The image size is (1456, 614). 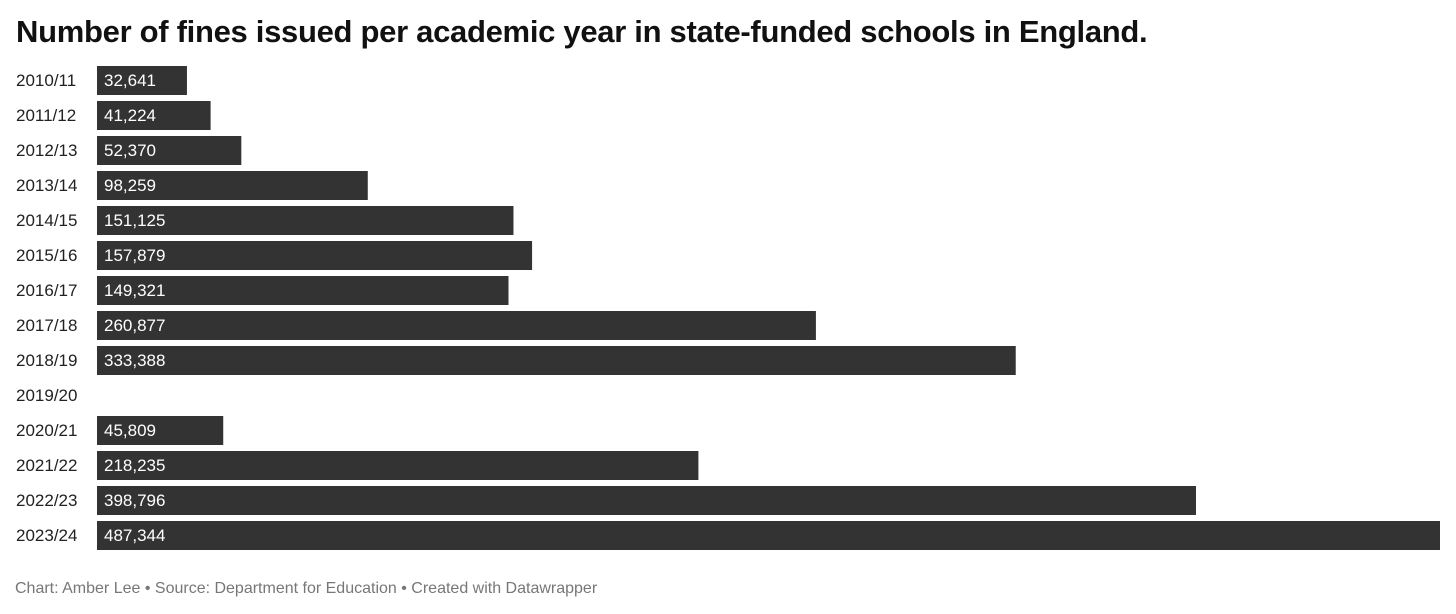 I want to click on value-label: 157,879, so click(x=134, y=255).